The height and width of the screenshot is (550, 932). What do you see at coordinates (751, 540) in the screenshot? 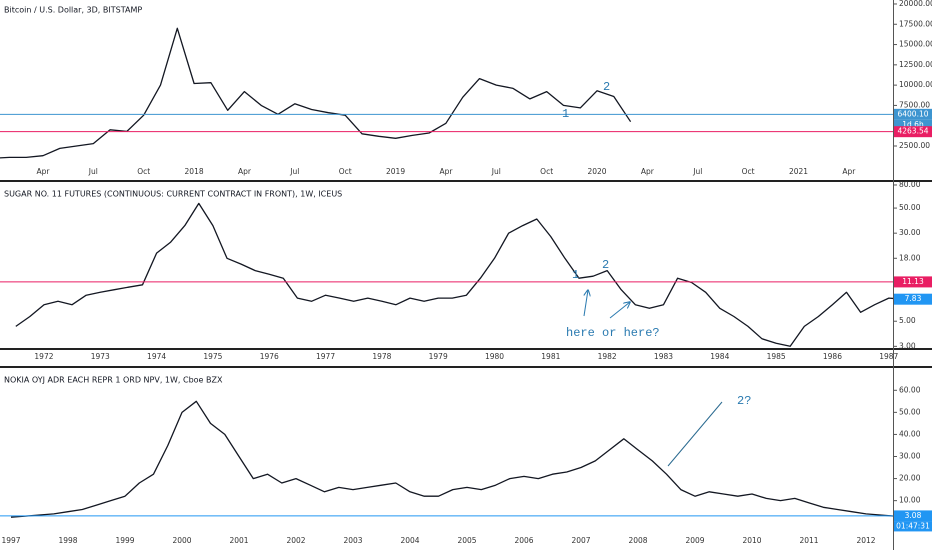
I see `x-tick-label: 2010` at bounding box center [751, 540].